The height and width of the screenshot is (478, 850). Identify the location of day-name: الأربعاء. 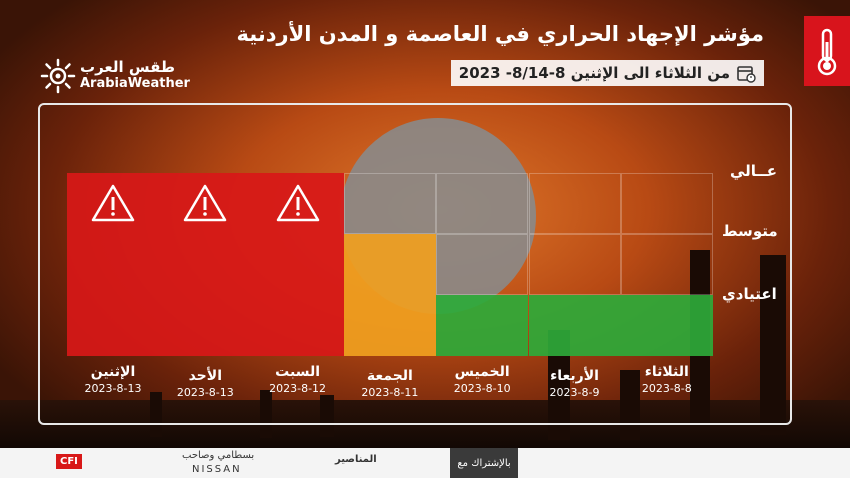
(574, 376).